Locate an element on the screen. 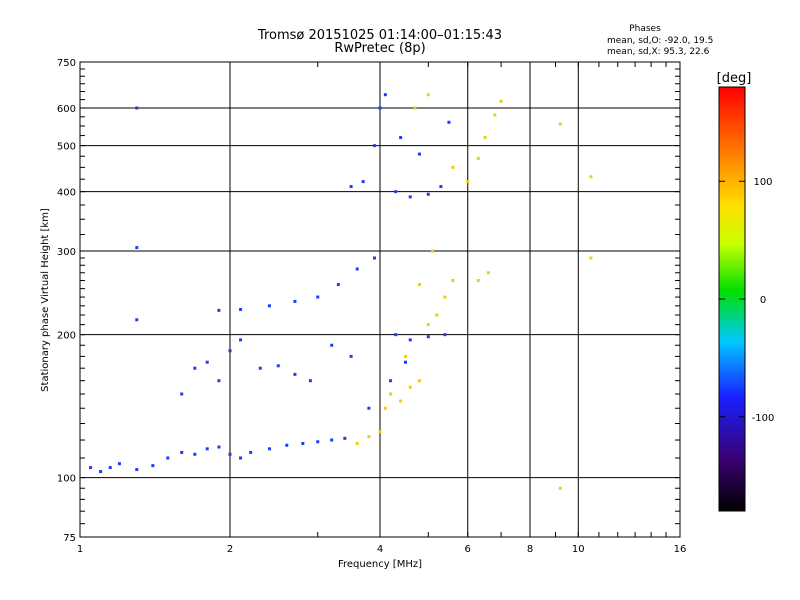 This screenshot has height=600, width=800. y-axis-label: Stationary phase Virtual Height [km] is located at coordinates (45, 300).